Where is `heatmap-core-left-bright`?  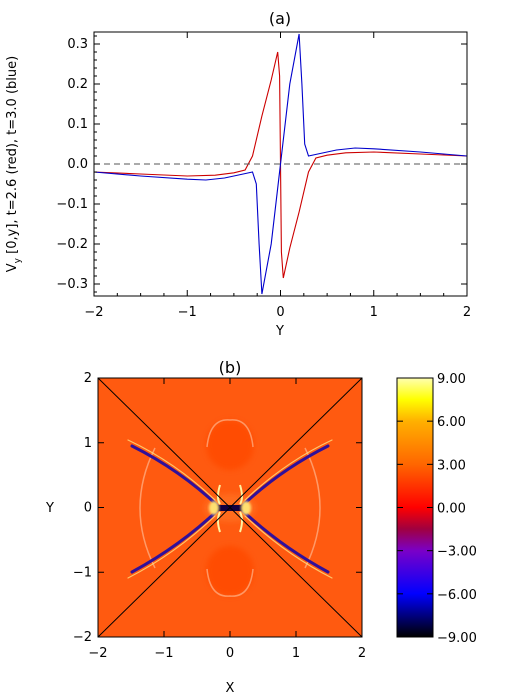 heatmap-core-left-bright is located at coordinates (214, 508).